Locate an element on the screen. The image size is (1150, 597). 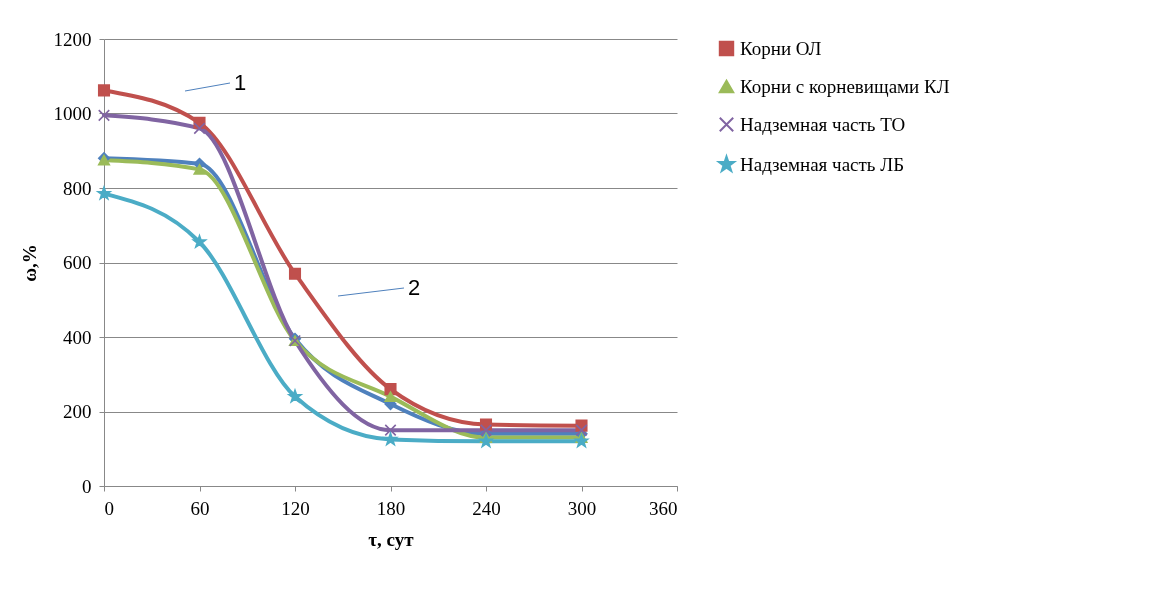
legend-label: Корни с корневищами КЛ is located at coordinates (845, 86).